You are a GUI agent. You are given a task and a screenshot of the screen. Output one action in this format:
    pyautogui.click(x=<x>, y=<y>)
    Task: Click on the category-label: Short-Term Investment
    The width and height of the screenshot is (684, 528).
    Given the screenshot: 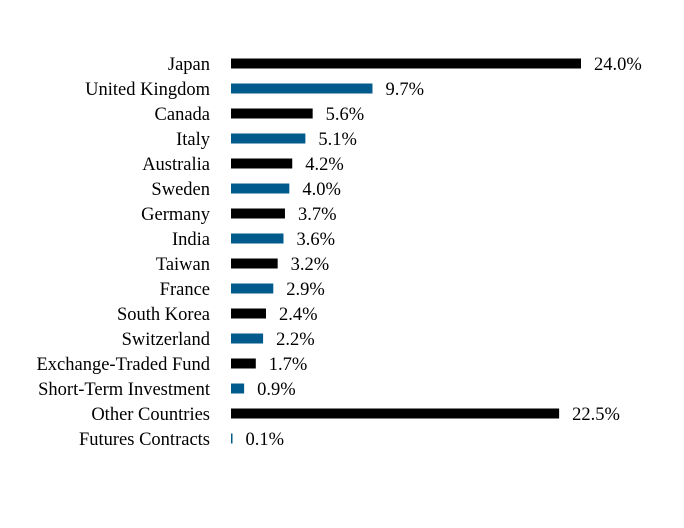 What is the action you would take?
    pyautogui.click(x=124, y=390)
    